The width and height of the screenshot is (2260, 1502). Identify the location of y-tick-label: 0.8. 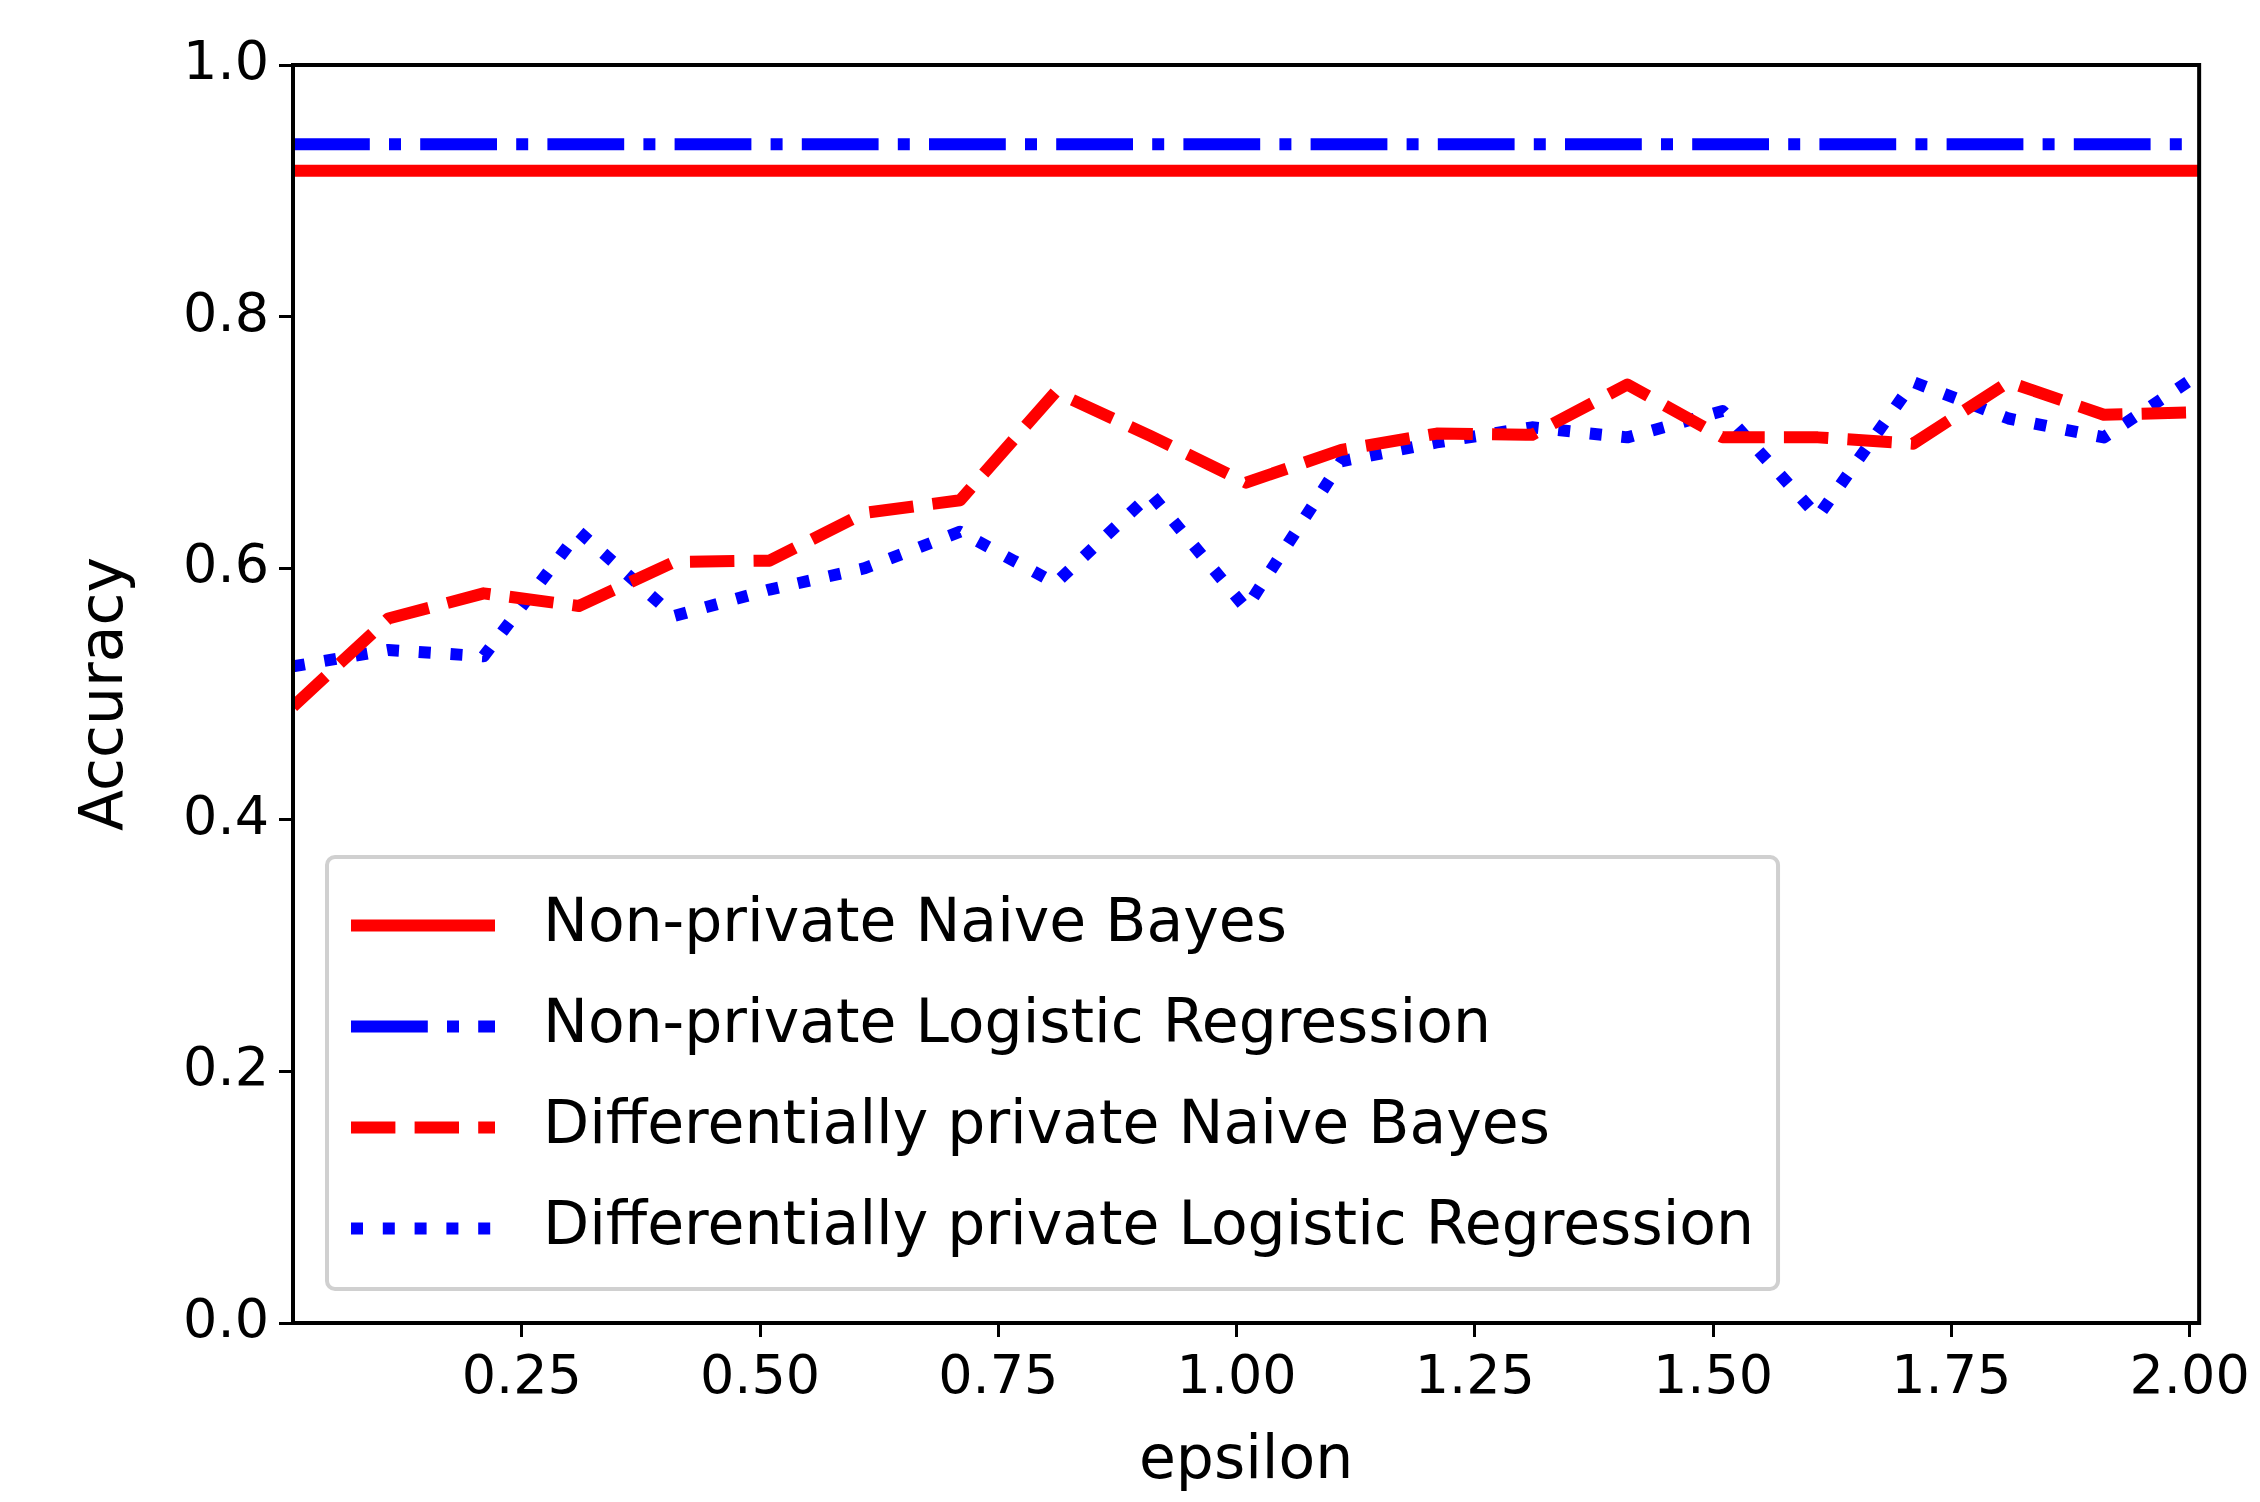
(226, 312).